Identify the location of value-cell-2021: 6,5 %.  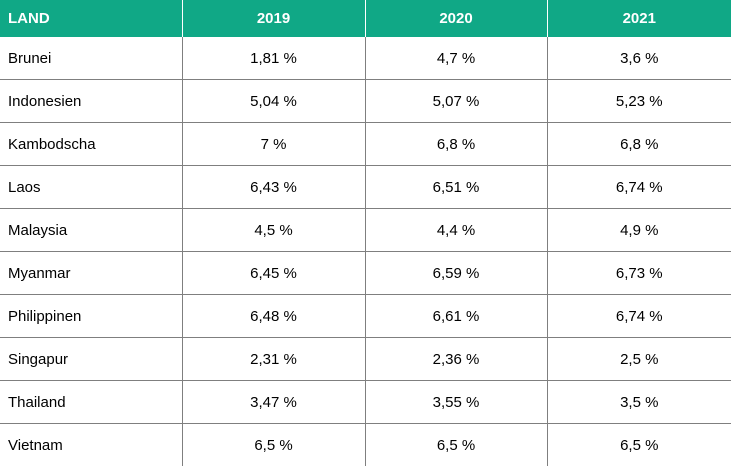
(639, 445).